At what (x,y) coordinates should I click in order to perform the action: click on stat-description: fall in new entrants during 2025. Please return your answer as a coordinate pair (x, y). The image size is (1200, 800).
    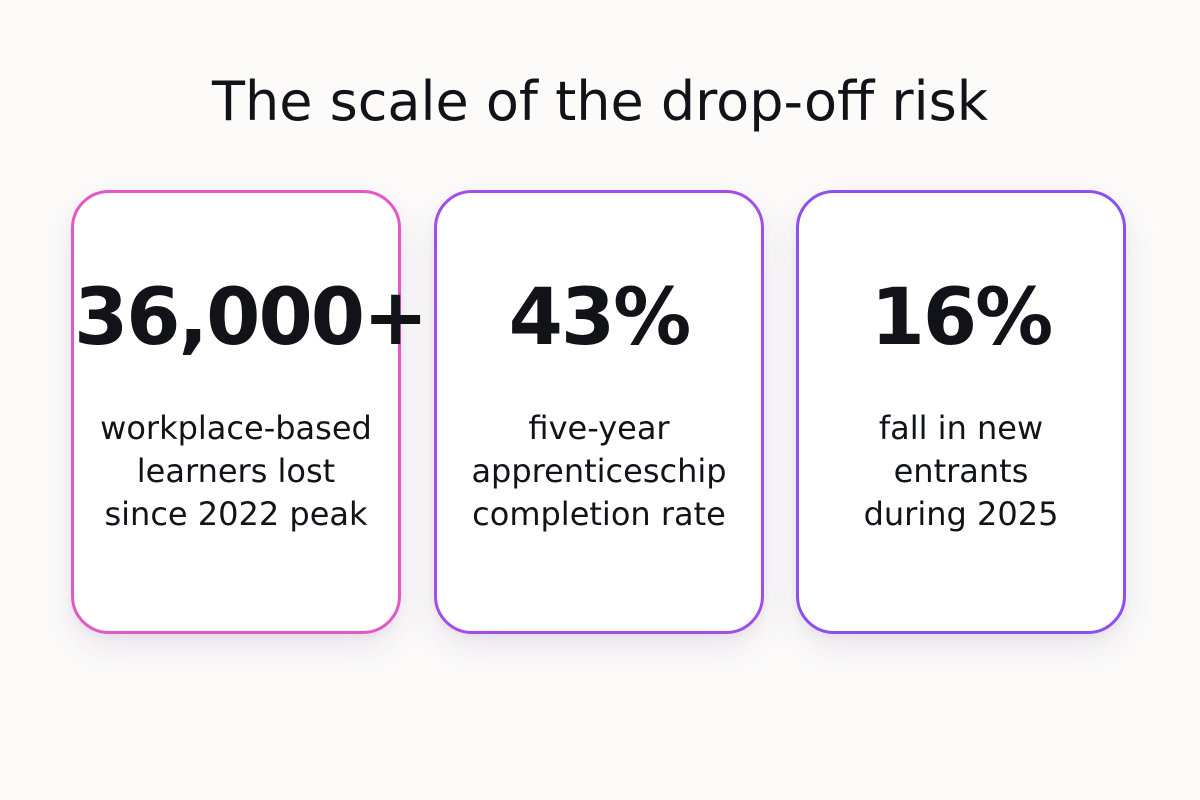
    Looking at the image, I should click on (961, 471).